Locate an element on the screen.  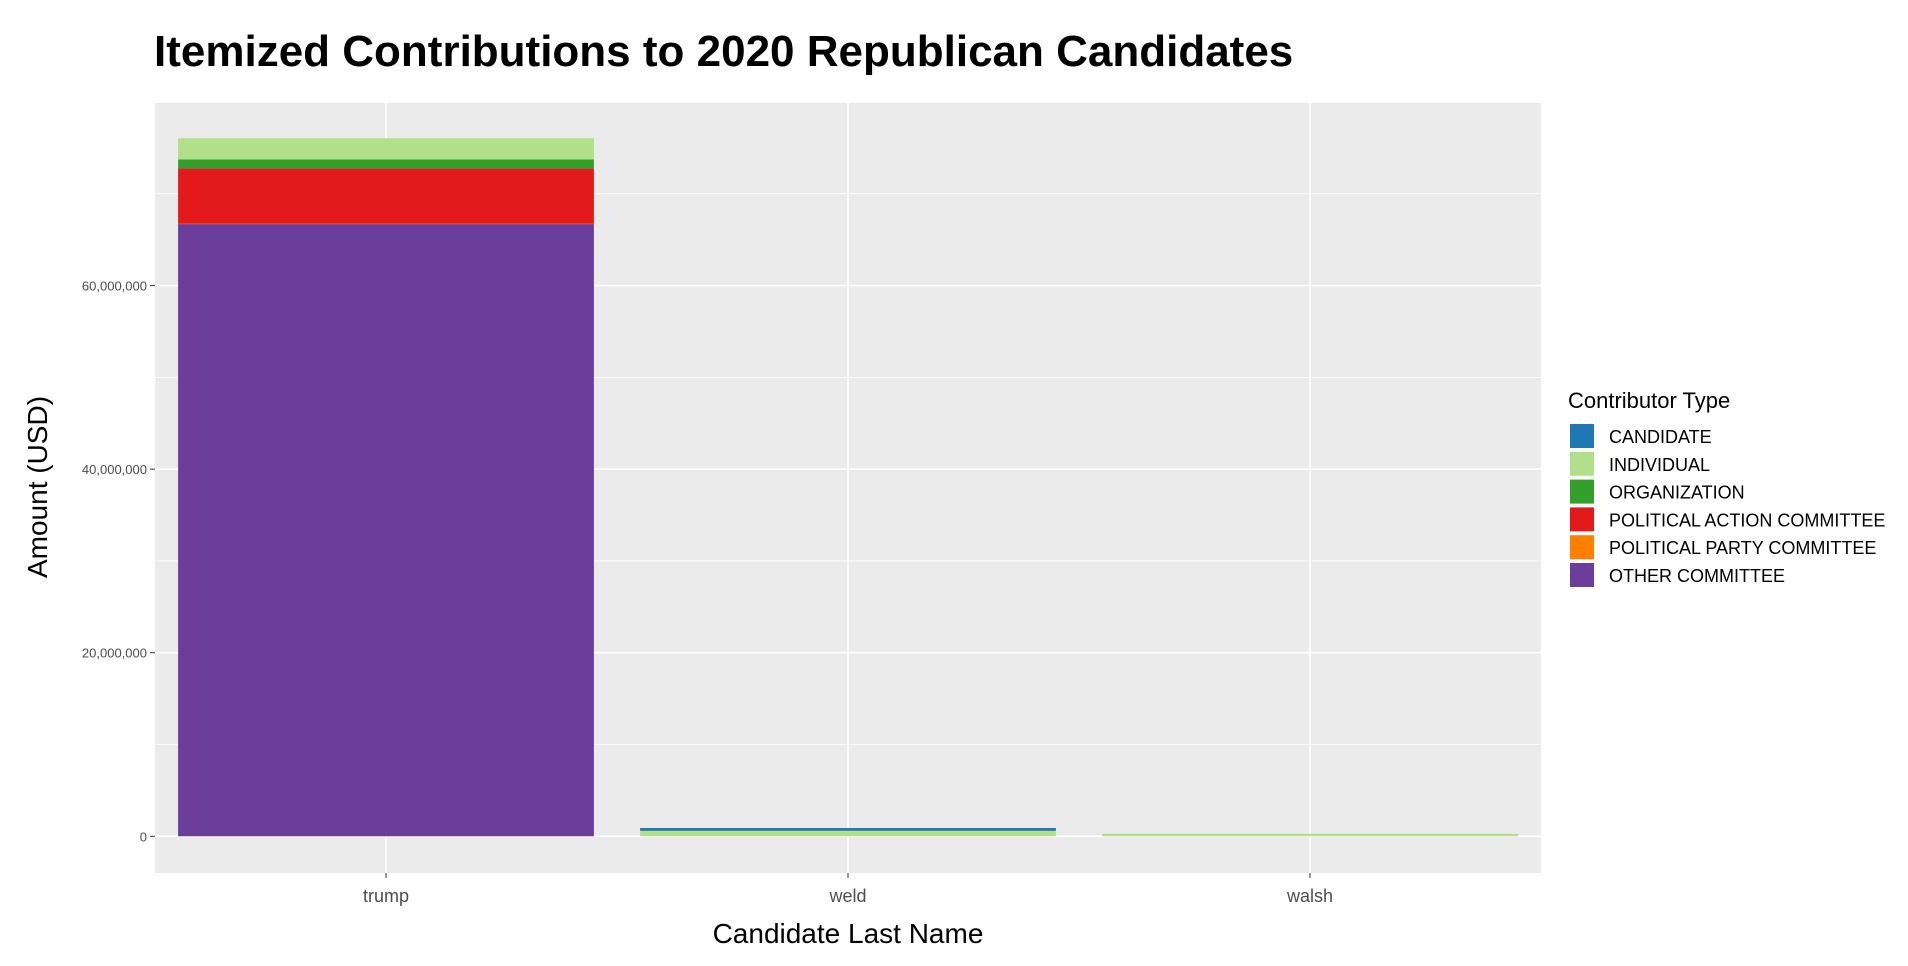
y-tick-label: 40,000,000 is located at coordinates (114, 469).